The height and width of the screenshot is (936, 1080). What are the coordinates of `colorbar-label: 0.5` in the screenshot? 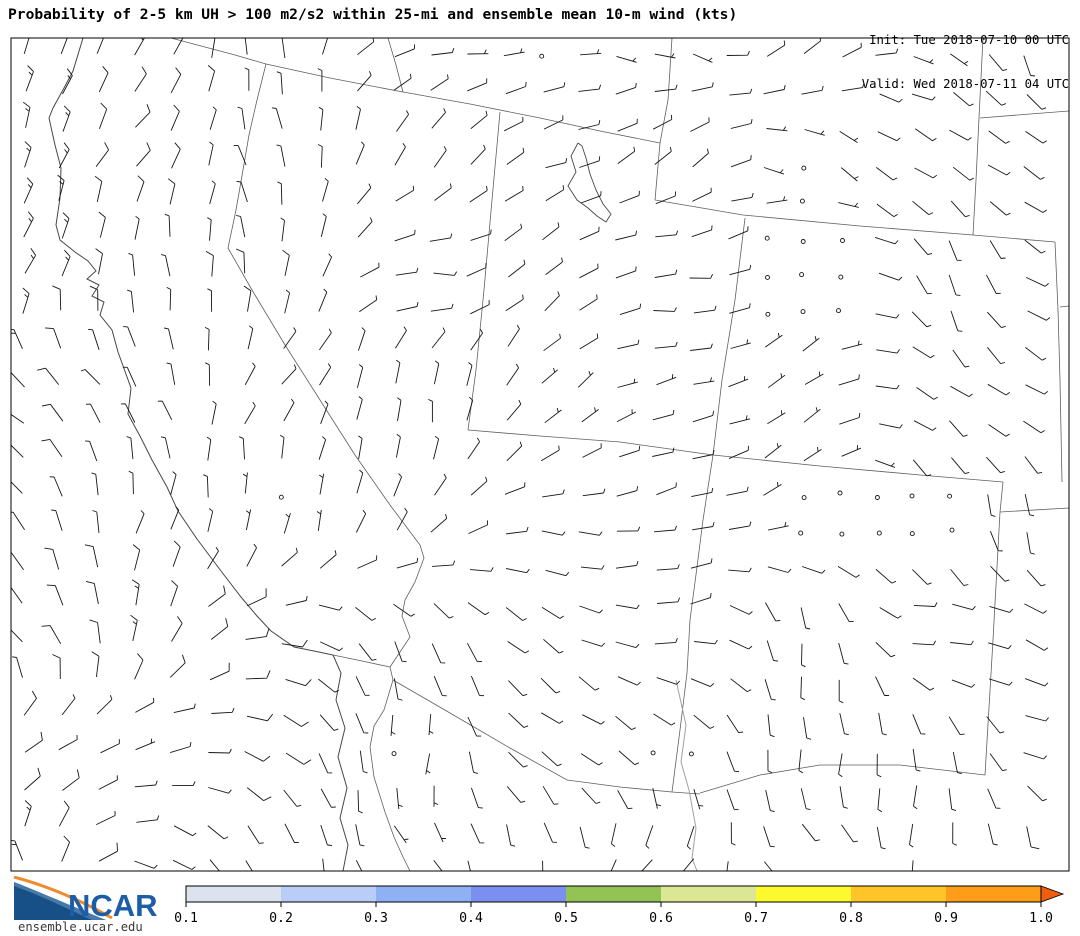 It's located at (566, 918).